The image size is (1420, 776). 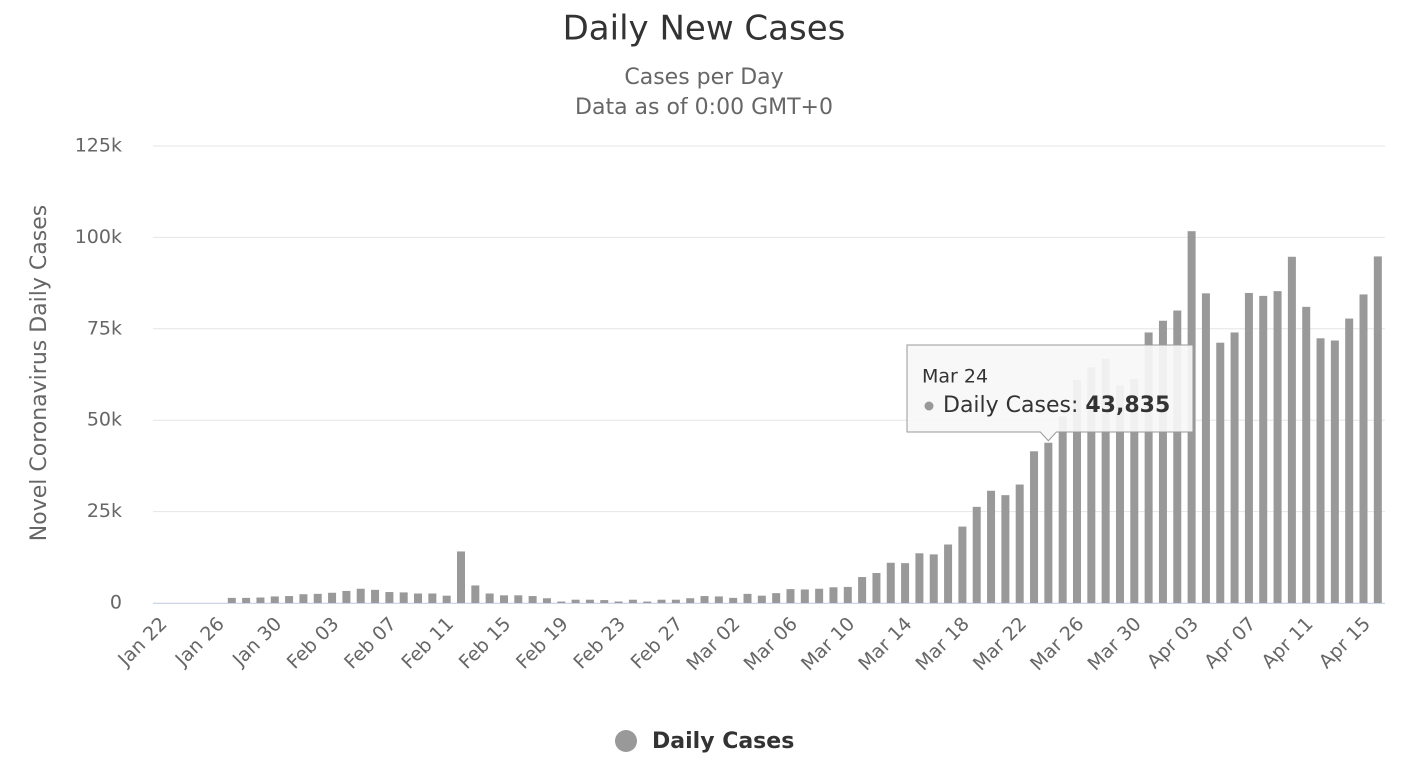 I want to click on chart-subtitle: Data as of 0:00 GMT+0, so click(x=704, y=107).